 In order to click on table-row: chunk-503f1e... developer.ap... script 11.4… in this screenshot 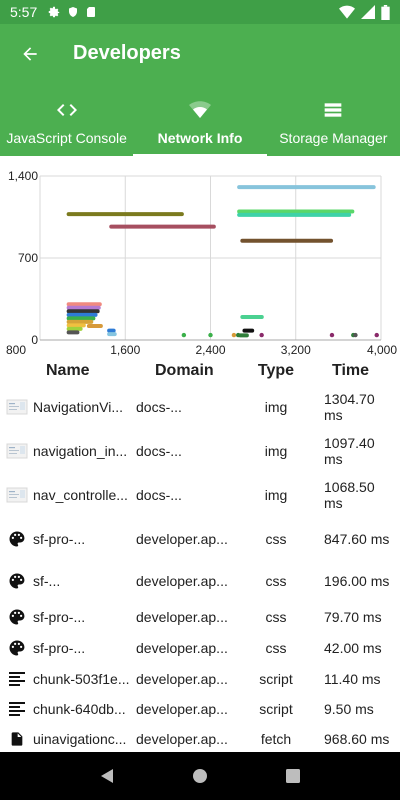, I will do `click(200, 678)`.